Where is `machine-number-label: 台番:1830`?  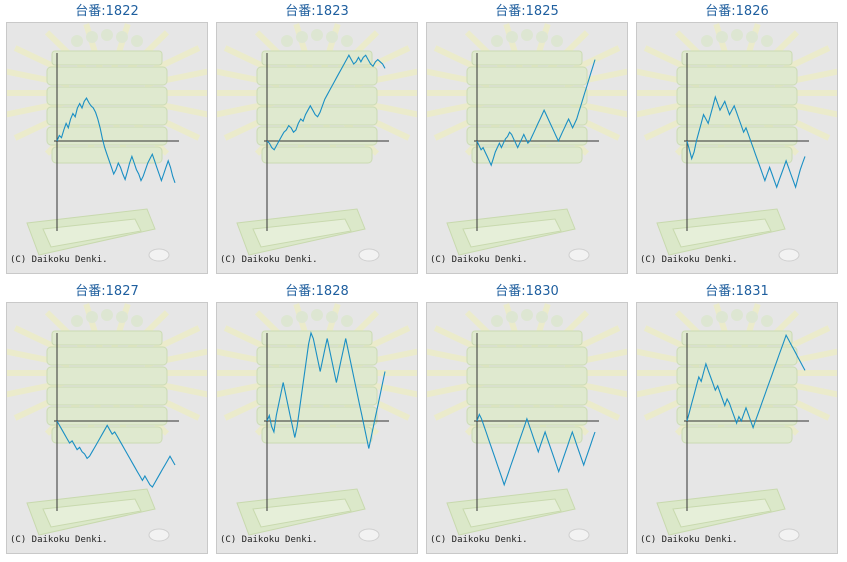
machine-number-label: 台番:1830 is located at coordinates (527, 291).